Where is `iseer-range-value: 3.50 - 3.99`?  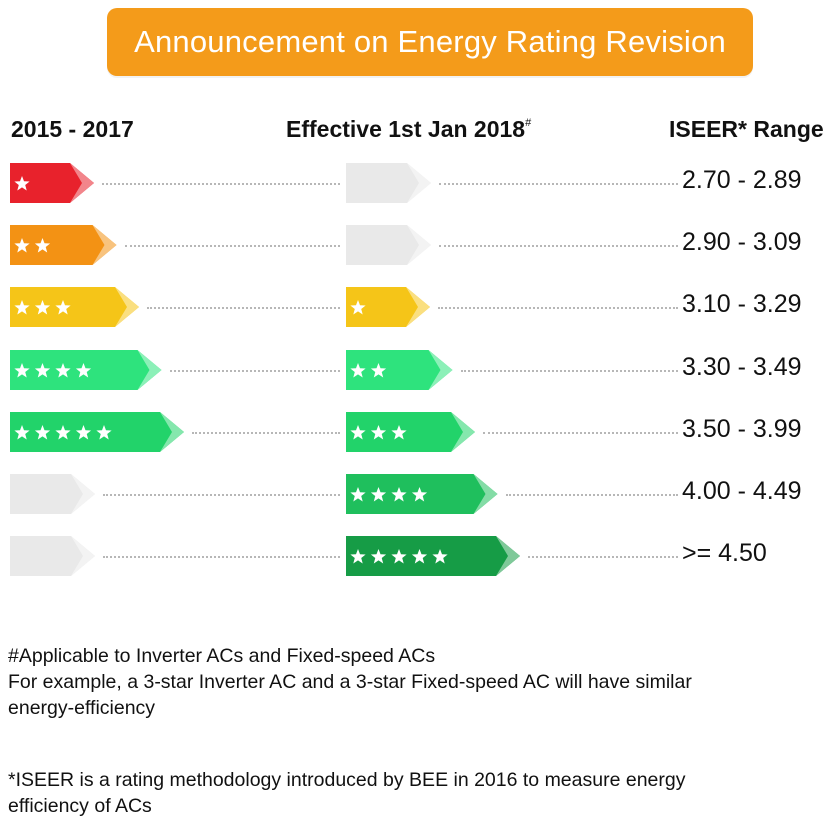
iseer-range-value: 3.50 - 3.99 is located at coordinates (742, 429).